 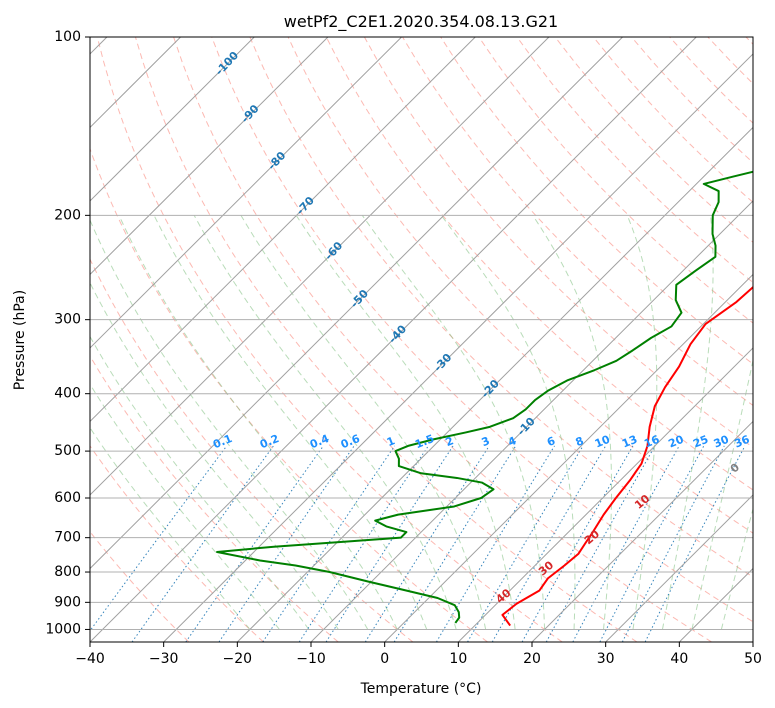 I want to click on mixing-ratio-label: 30, so click(x=721, y=442).